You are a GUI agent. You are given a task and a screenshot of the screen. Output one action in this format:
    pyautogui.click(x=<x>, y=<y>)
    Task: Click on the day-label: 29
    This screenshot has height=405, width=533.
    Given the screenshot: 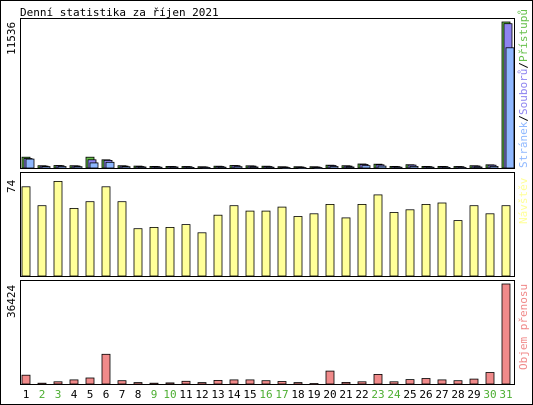 What is the action you would take?
    pyautogui.click(x=473, y=394)
    